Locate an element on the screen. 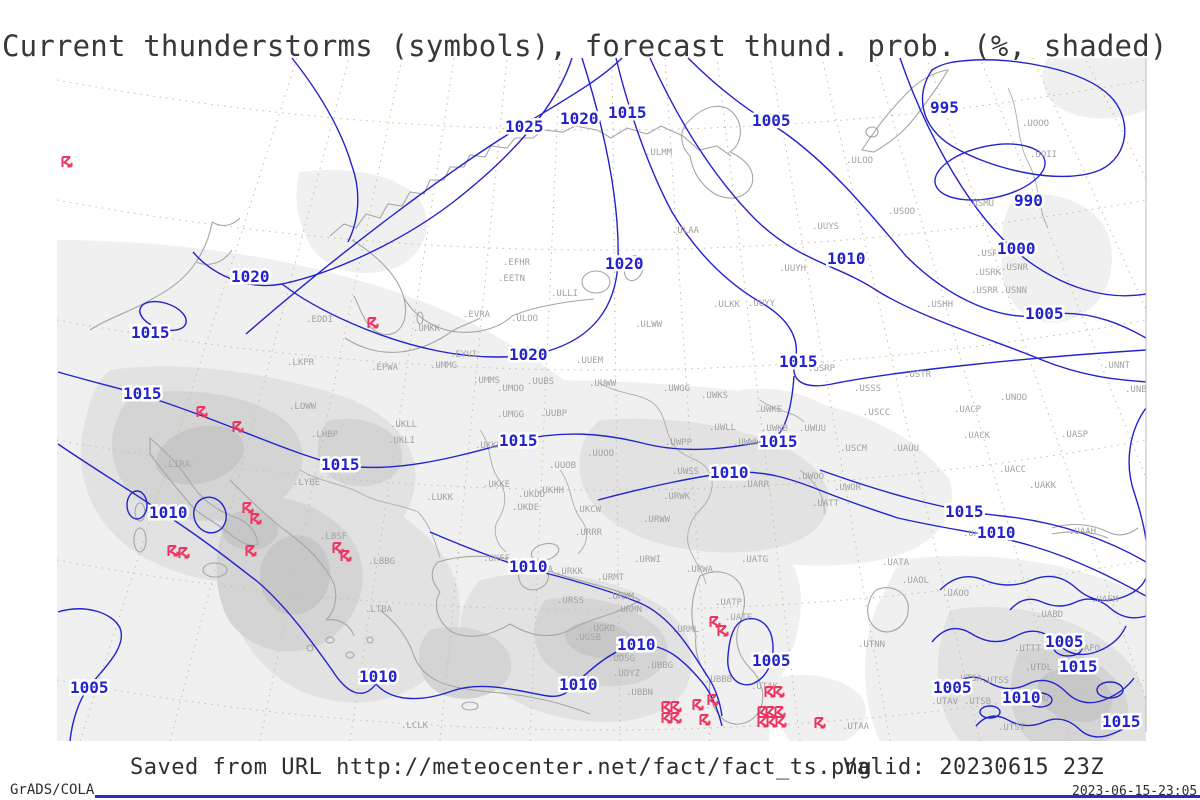 This screenshot has height=800, width=1200. station-label: .UKDD is located at coordinates (531, 495).